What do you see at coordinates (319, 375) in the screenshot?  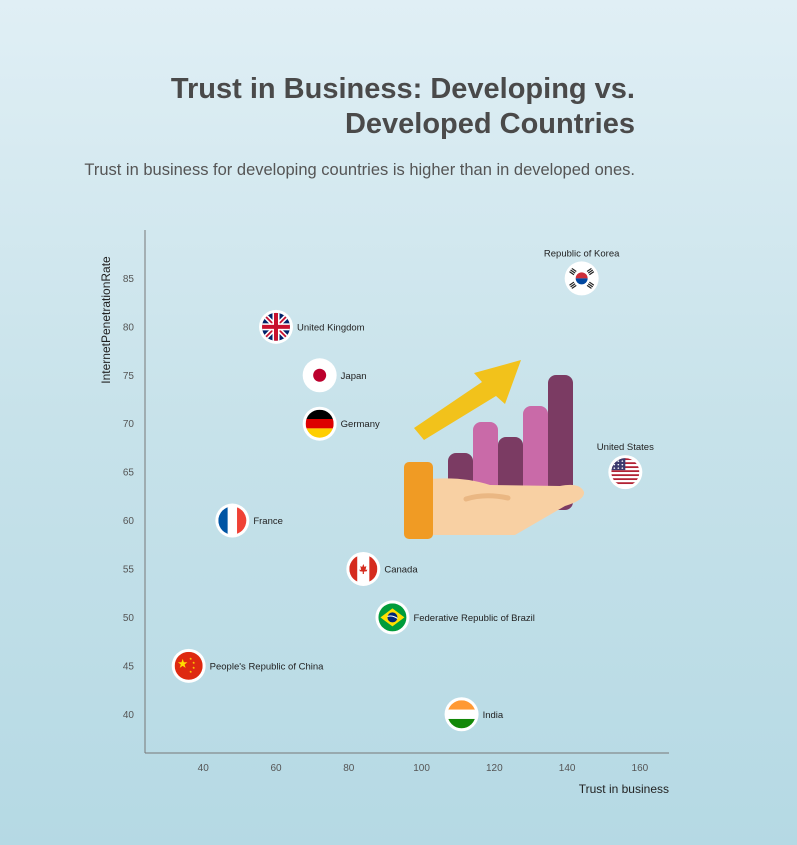 I see `japan-flag-icon` at bounding box center [319, 375].